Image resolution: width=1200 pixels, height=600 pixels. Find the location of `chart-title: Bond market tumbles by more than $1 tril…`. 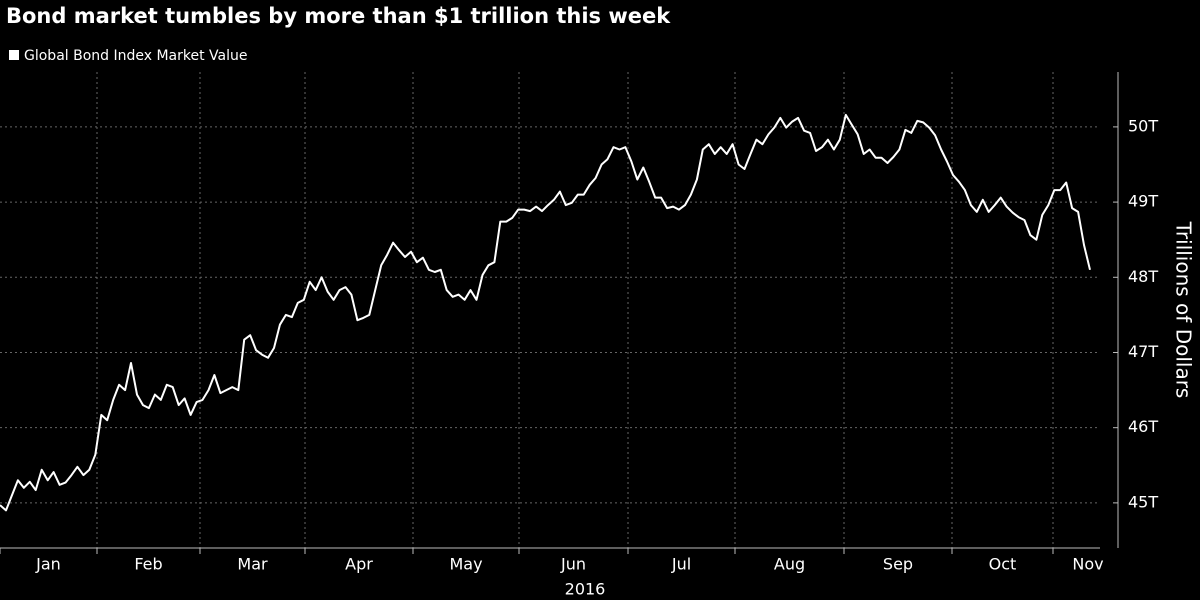

chart-title: Bond market tumbles by more than $1 tril… is located at coordinates (338, 16).